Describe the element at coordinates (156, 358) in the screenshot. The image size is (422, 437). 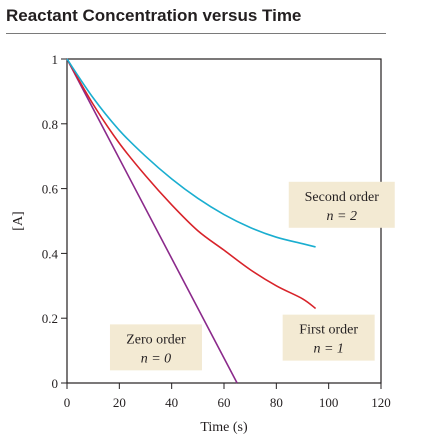
I see `annotation-order: n = 0` at that location.